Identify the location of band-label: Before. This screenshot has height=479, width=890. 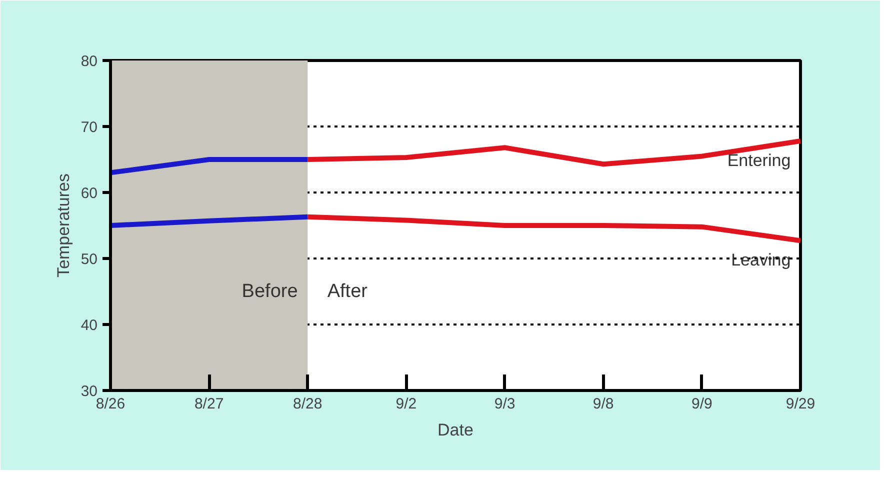
(270, 291).